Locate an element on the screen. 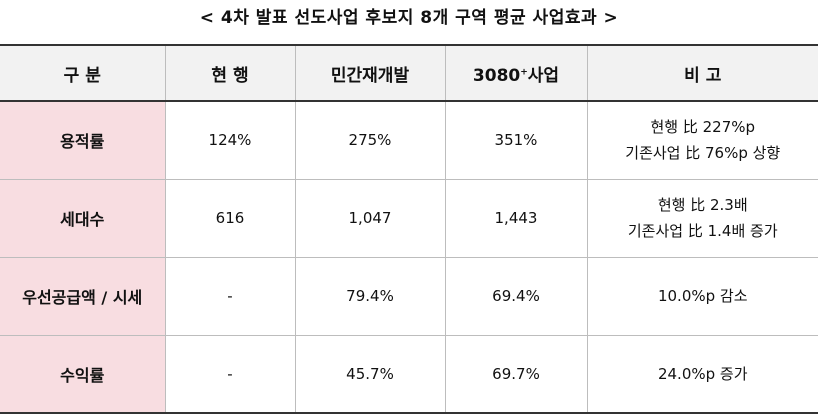 The height and width of the screenshot is (415, 818). header-current: 현 행 is located at coordinates (230, 73).